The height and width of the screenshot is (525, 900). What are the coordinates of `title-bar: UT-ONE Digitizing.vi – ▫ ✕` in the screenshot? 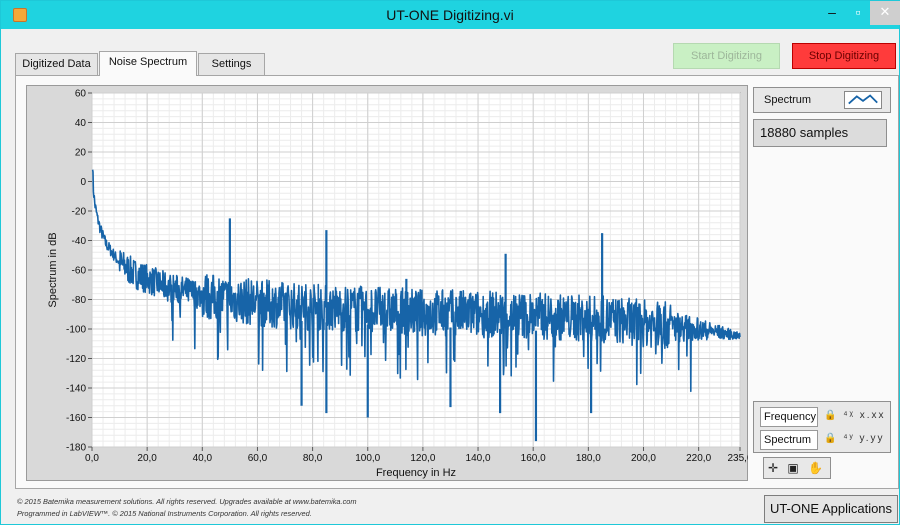 It's located at (450, 15).